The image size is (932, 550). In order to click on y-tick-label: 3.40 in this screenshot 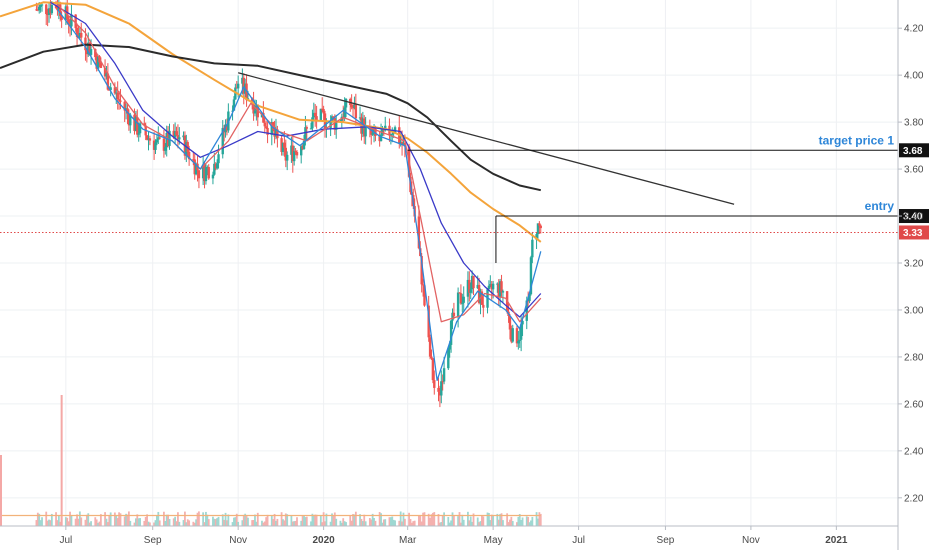, I will do `click(914, 217)`.